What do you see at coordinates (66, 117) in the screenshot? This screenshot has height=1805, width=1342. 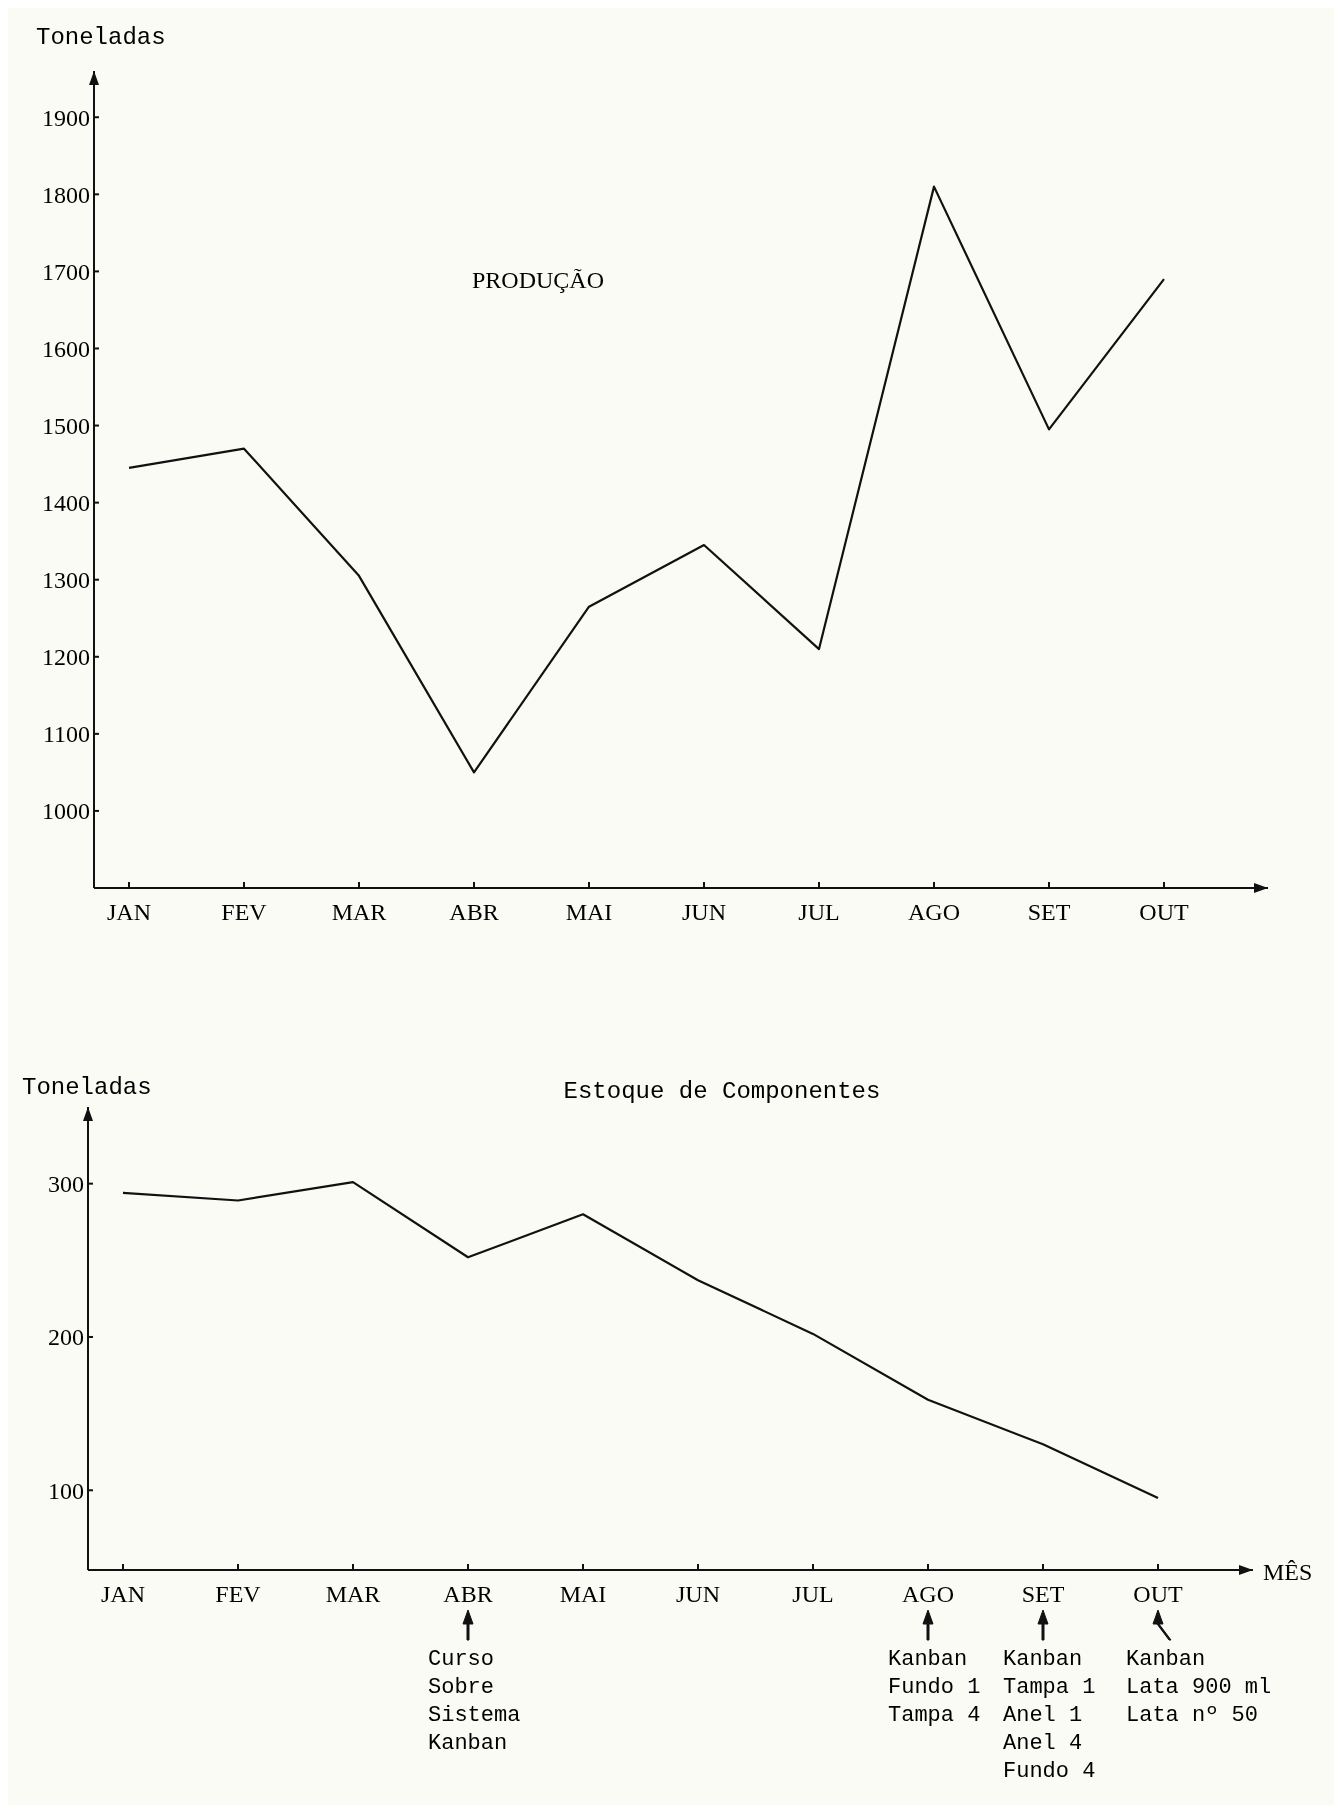 I see `y-tick-label: 1900` at bounding box center [66, 117].